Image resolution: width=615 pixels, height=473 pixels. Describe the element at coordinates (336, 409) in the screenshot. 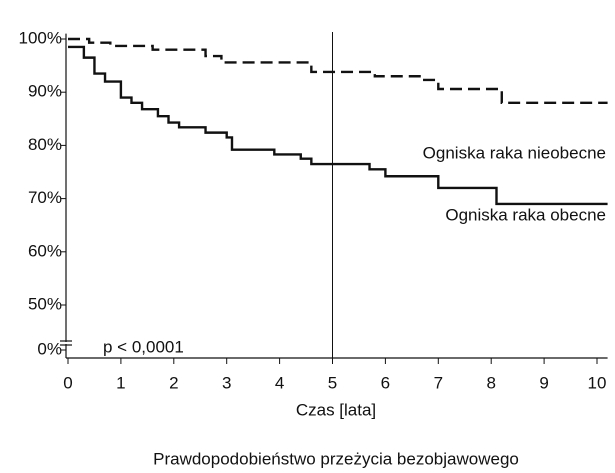

I see `x-axis-label: Czas [lata]` at that location.